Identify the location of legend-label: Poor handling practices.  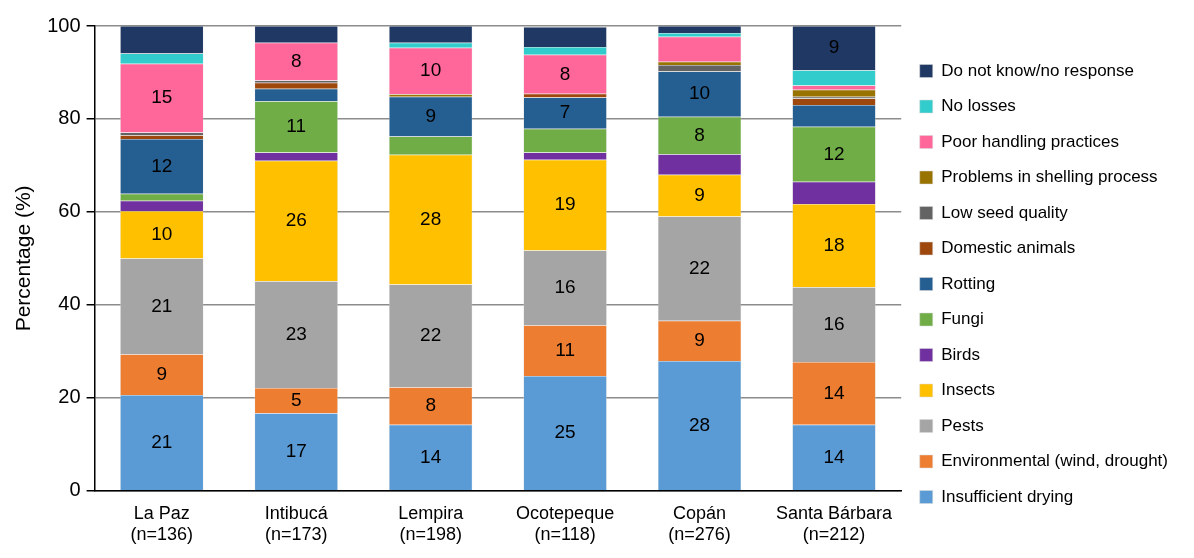
(1030, 141).